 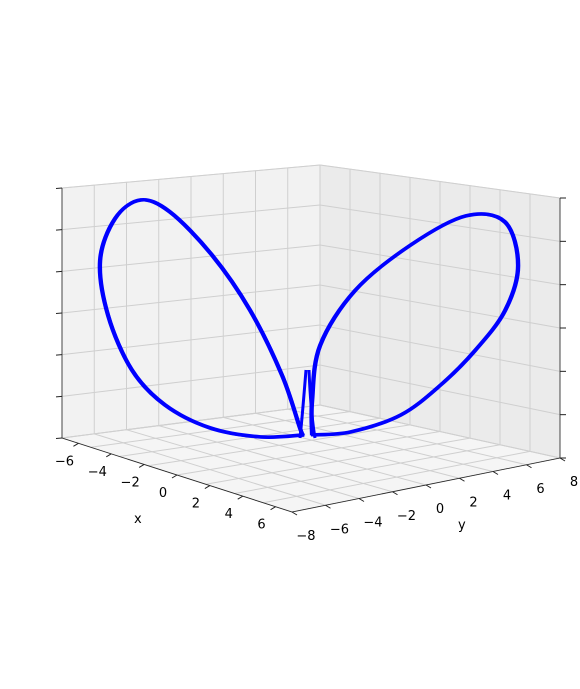 What do you see at coordinates (196, 504) in the screenshot?
I see `x-tick-label: 2` at bounding box center [196, 504].